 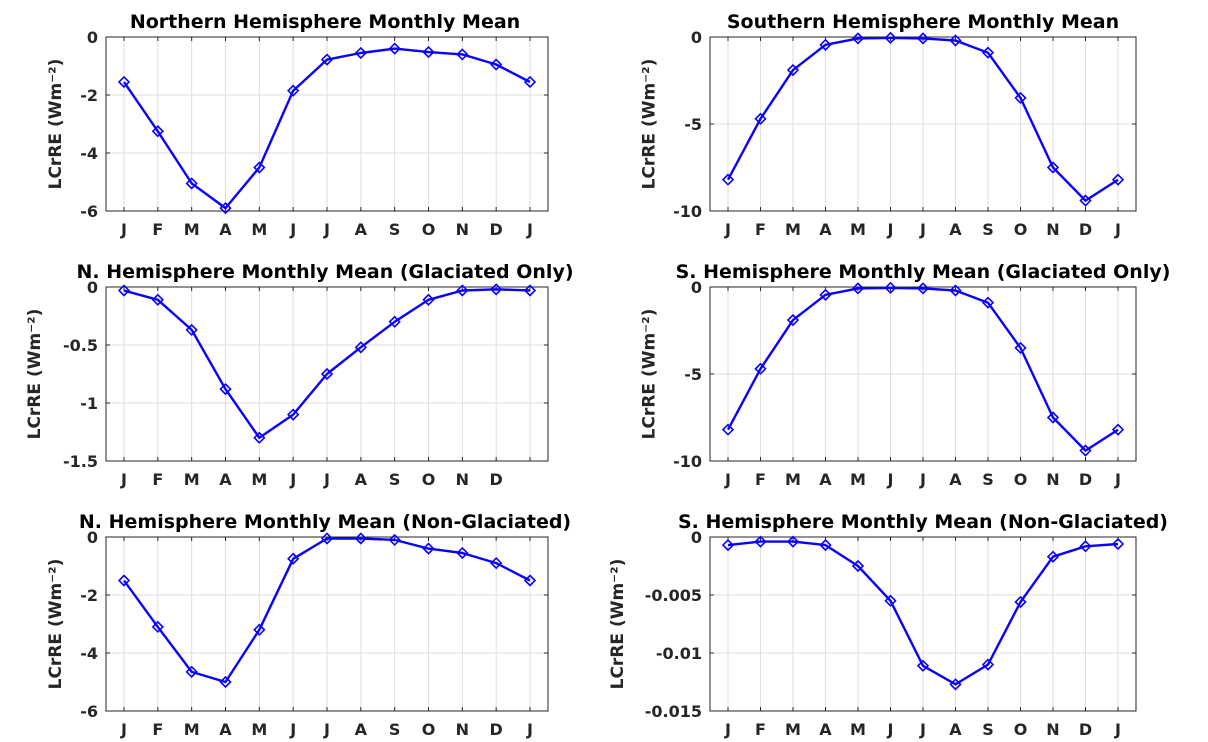 I want to click on x-tick-label: F, so click(x=760, y=479).